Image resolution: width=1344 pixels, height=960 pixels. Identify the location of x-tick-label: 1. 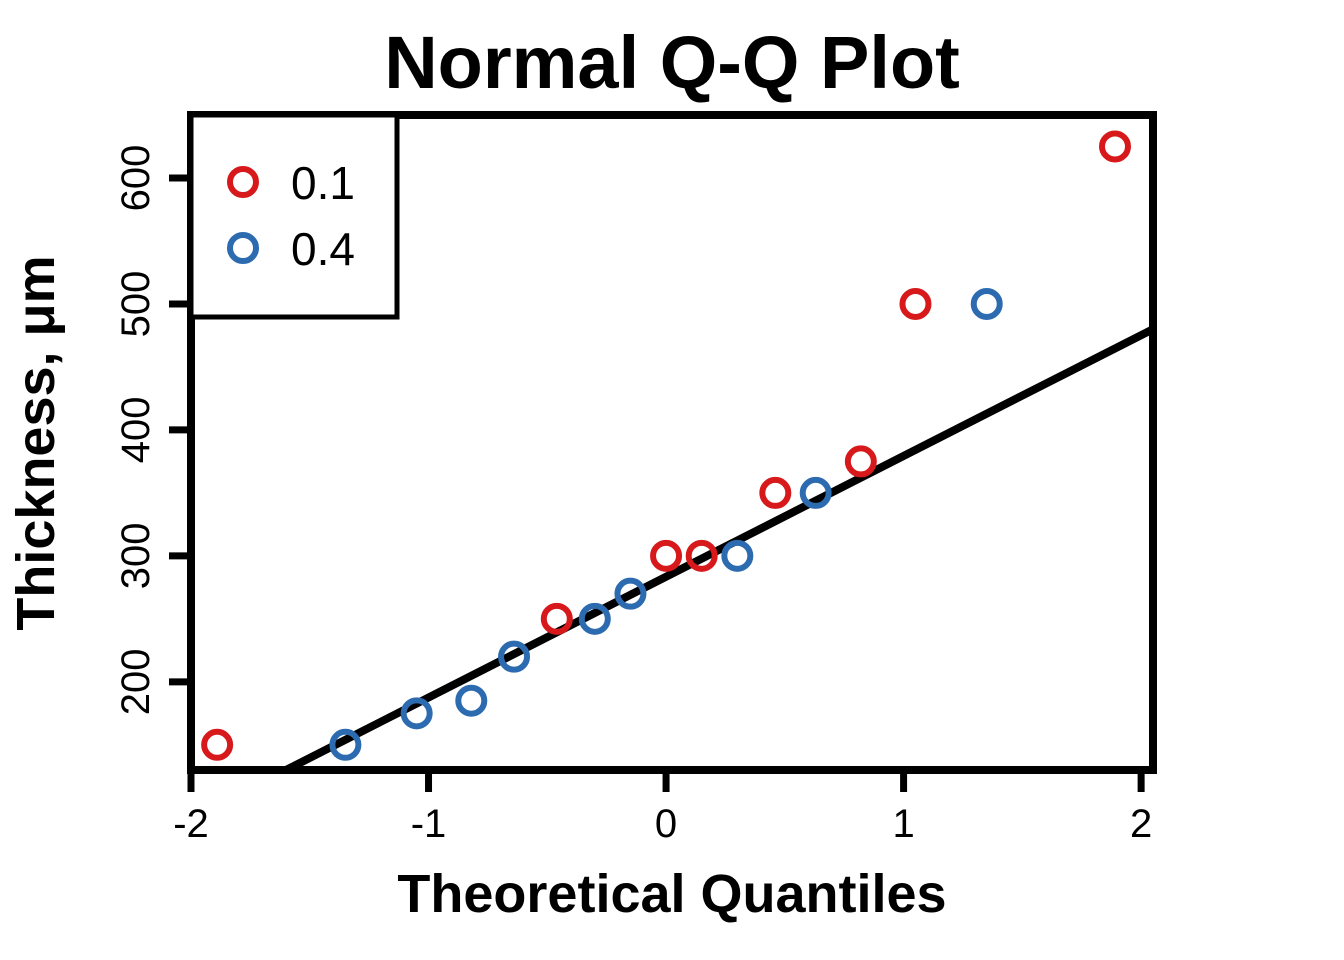
(903, 824).